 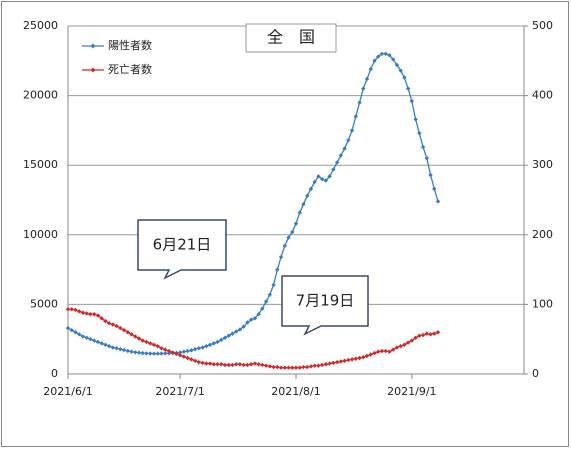 What do you see at coordinates (44, 303) in the screenshot?
I see `y-tick-label: 5000` at bounding box center [44, 303].